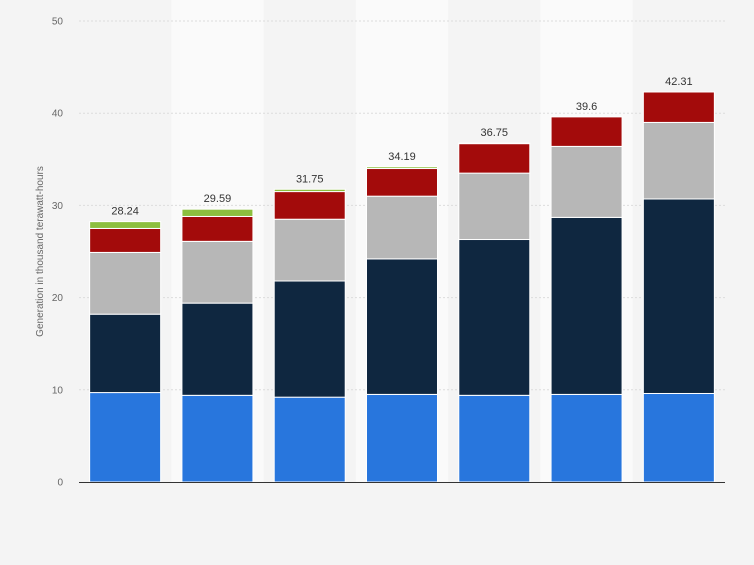 The height and width of the screenshot is (565, 754). What do you see at coordinates (586, 107) in the screenshot?
I see `total-label: 39.6` at bounding box center [586, 107].